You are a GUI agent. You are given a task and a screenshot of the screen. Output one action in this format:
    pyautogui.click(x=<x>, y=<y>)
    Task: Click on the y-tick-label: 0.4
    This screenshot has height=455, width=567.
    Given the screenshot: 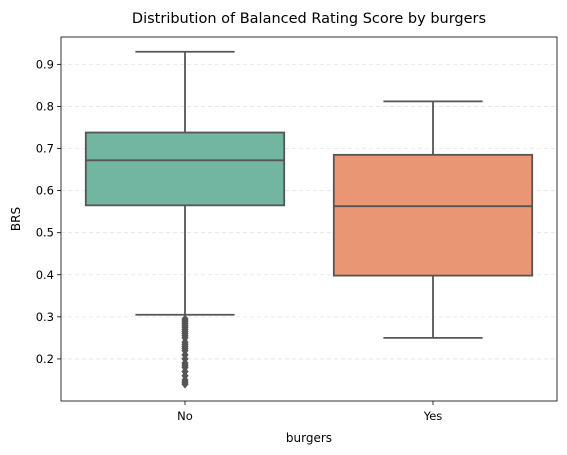 What is the action you would take?
    pyautogui.click(x=45, y=275)
    